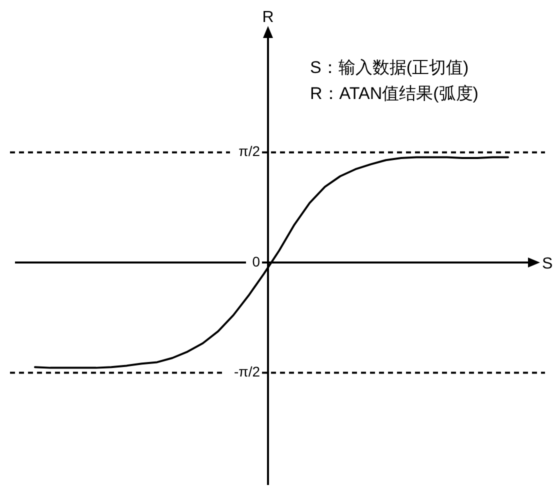  I want to click on annotation: S：输入数据(正切值), so click(389, 67).